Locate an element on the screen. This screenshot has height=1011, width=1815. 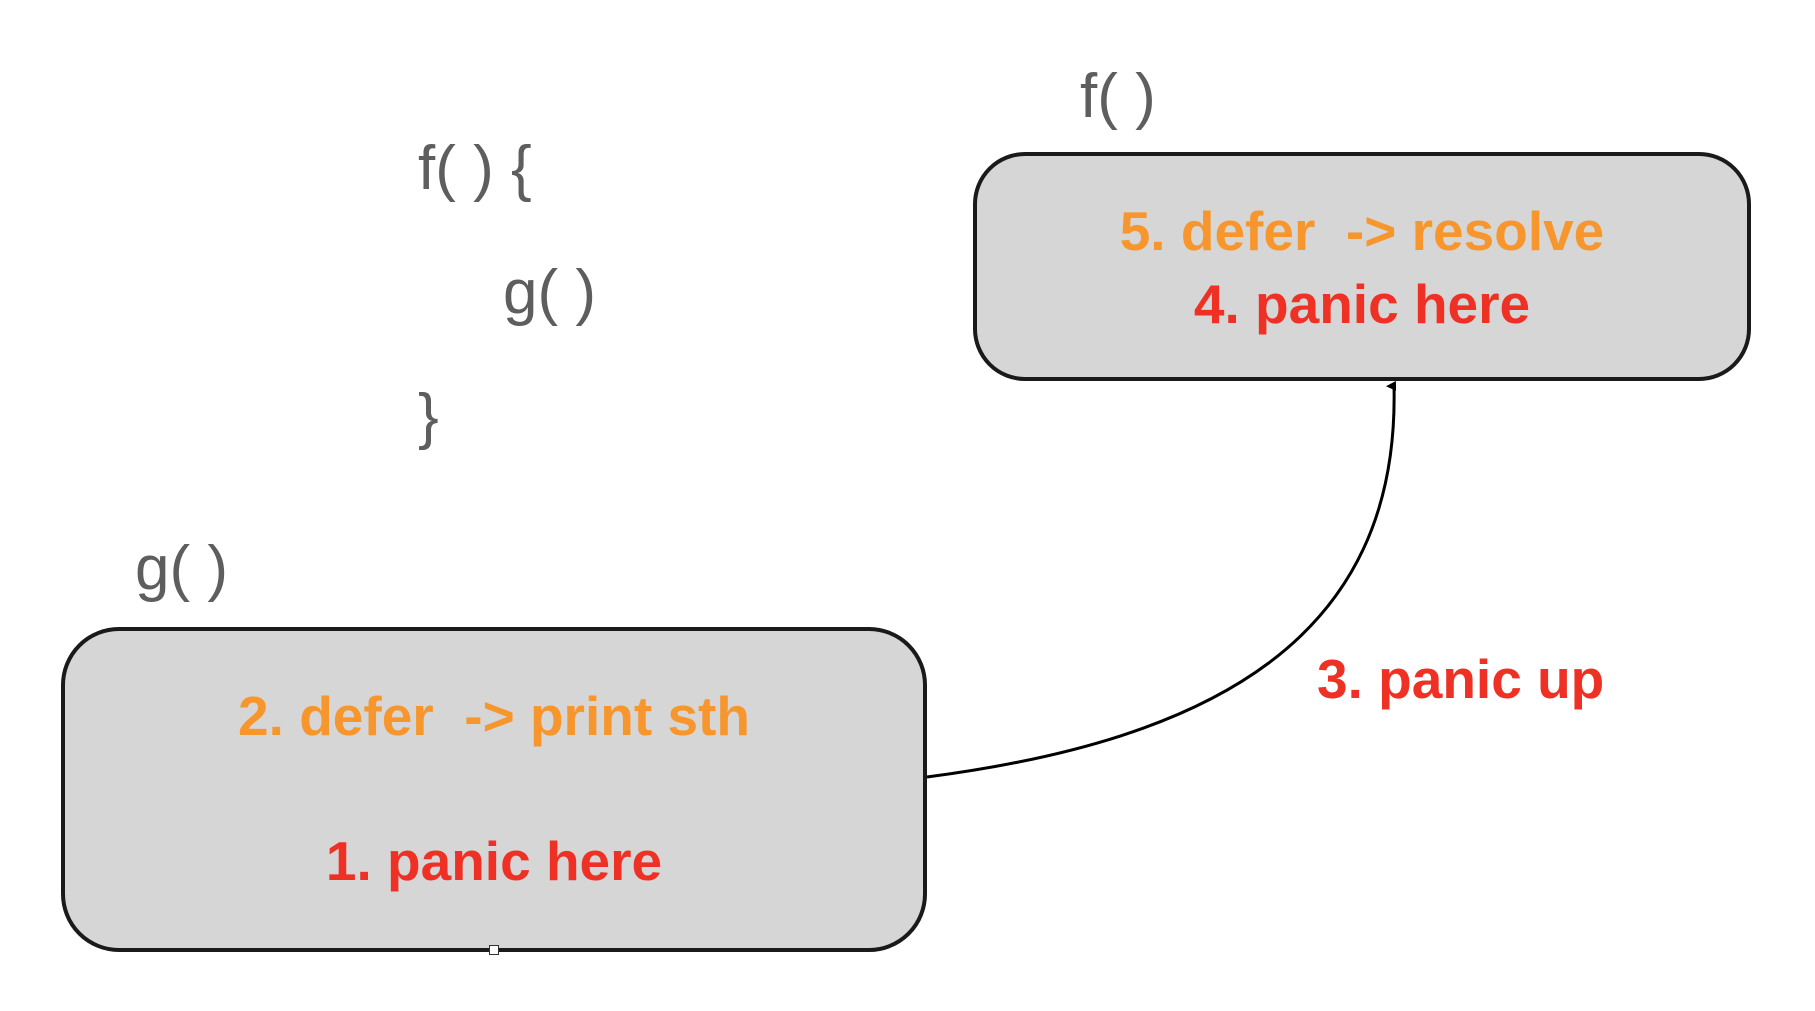
code-line-g-call: g( ) is located at coordinates (549, 292).